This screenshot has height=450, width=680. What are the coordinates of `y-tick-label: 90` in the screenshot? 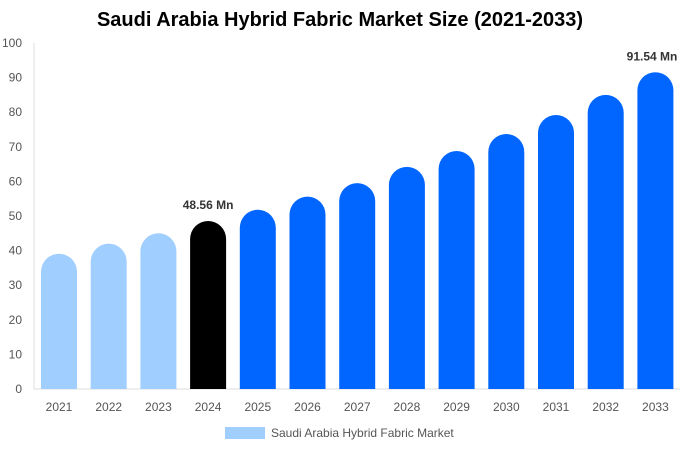 It's located at (16, 78).